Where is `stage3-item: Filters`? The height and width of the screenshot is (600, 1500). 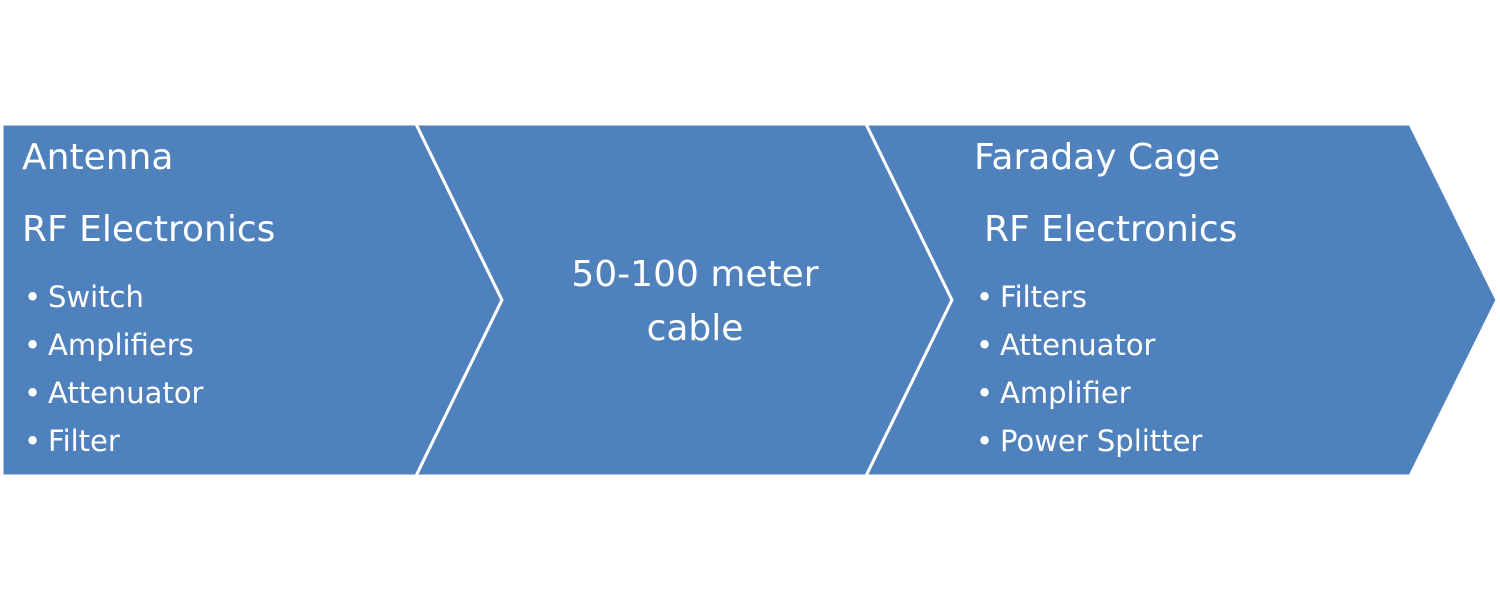
stage3-item: Filters is located at coordinates (1043, 297).